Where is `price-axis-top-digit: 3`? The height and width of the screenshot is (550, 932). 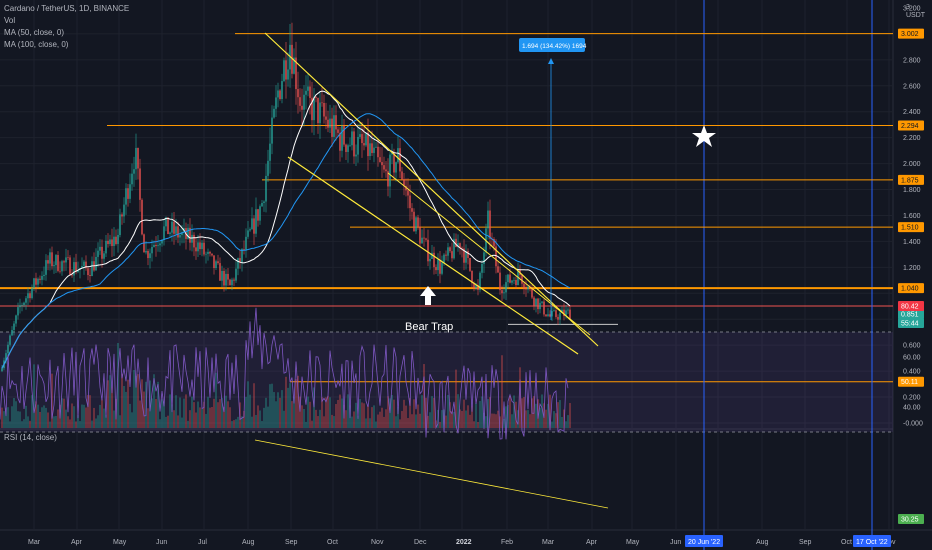 price-axis-top-digit: 3 is located at coordinates (908, 7).